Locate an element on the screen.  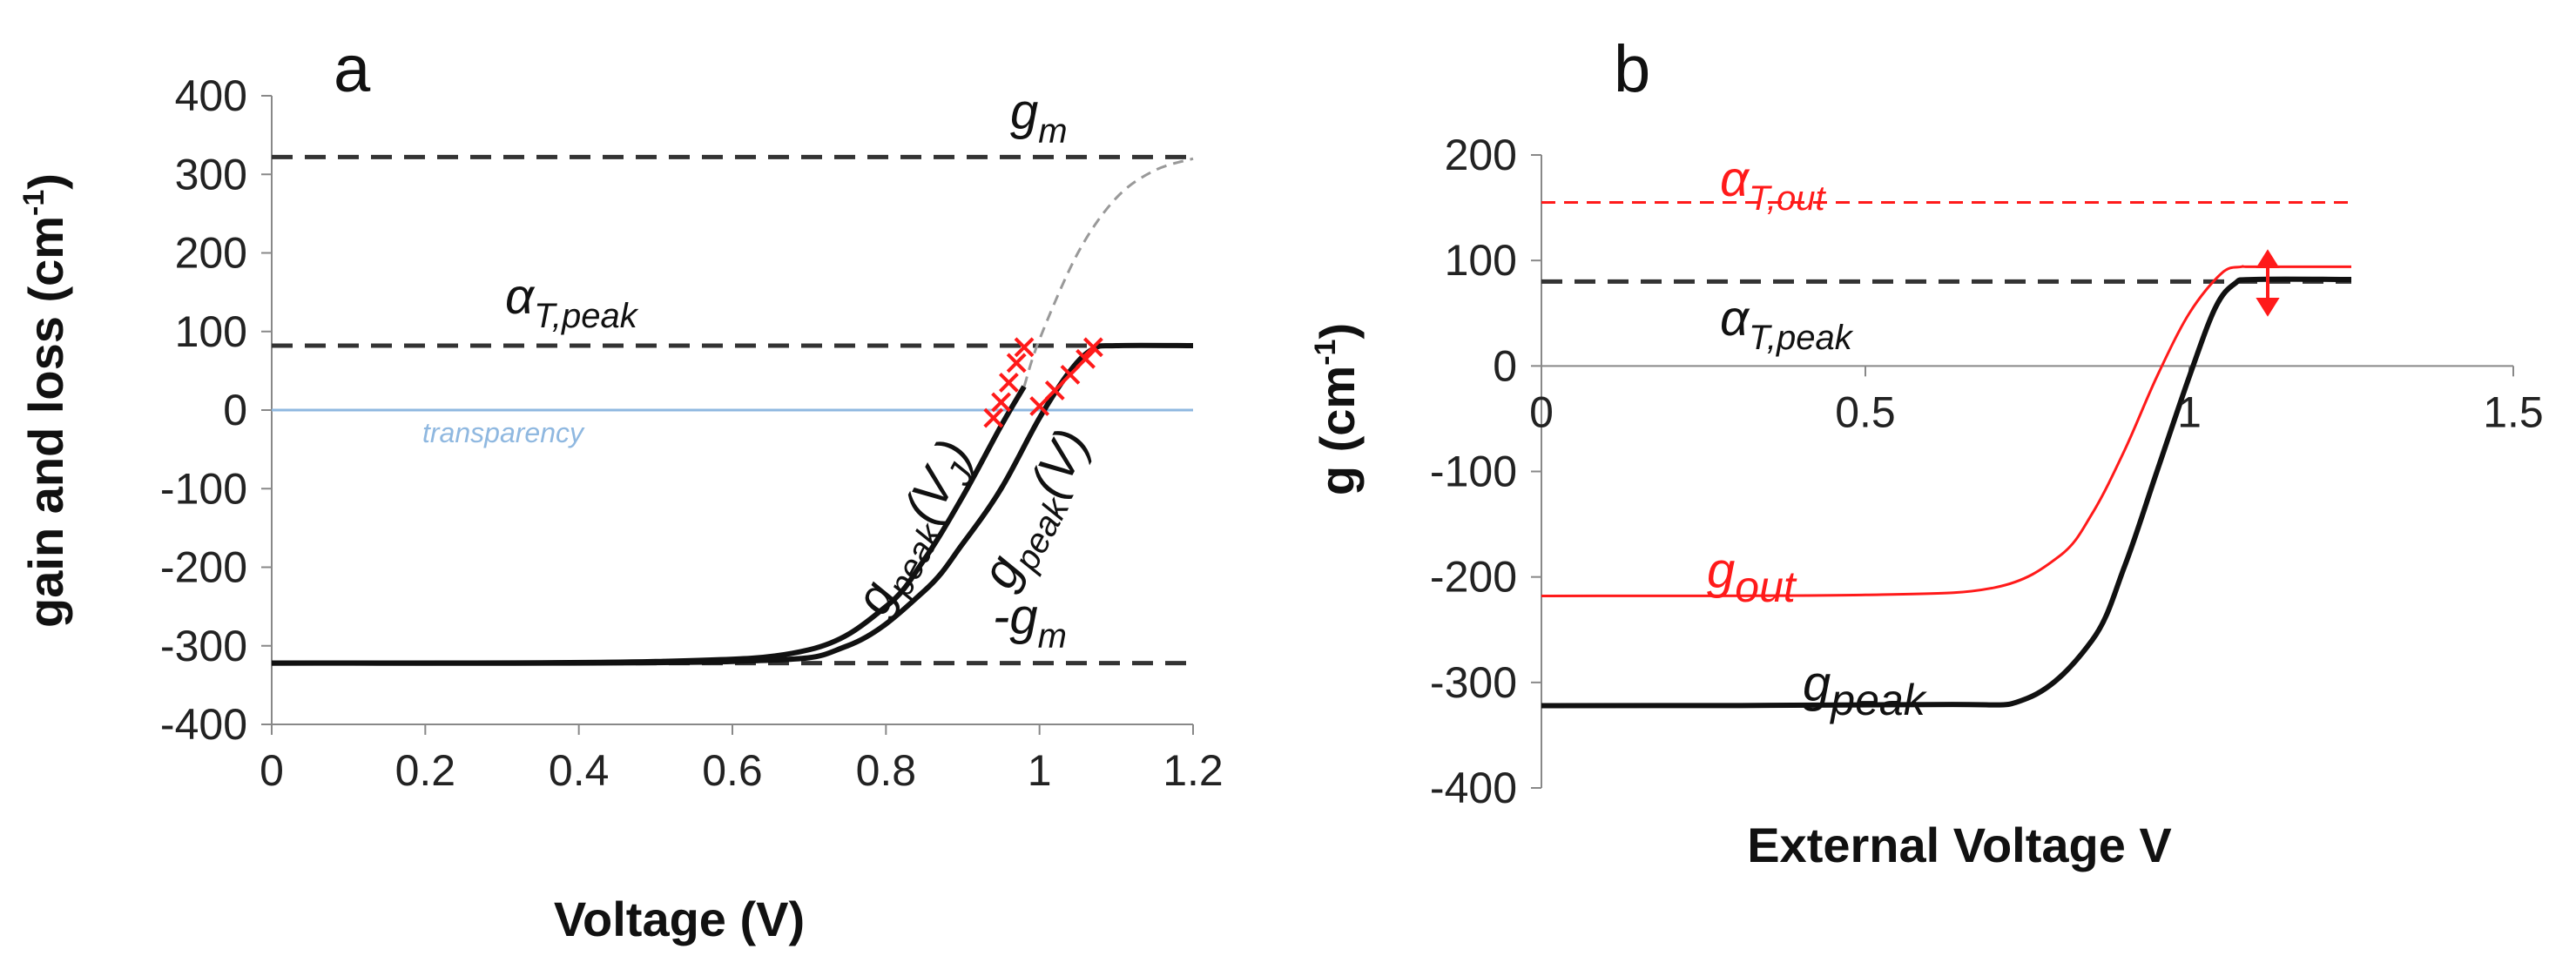
difference-arrow is located at coordinates (2268, 283).